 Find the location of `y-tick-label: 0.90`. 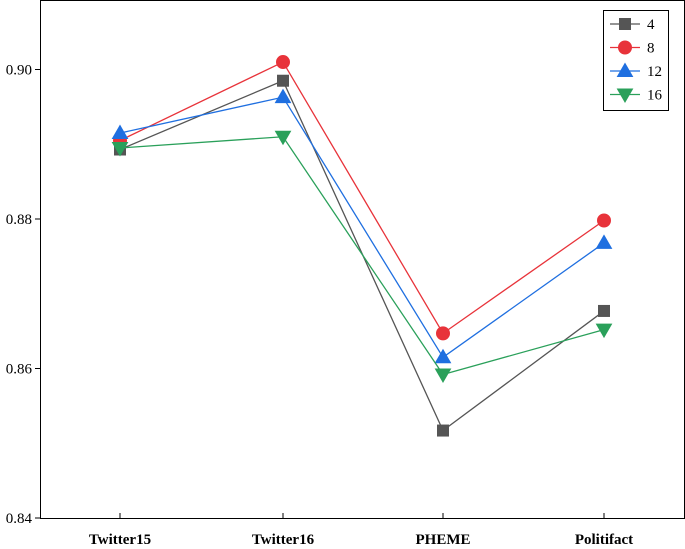

y-tick-label: 0.90 is located at coordinates (19, 71).